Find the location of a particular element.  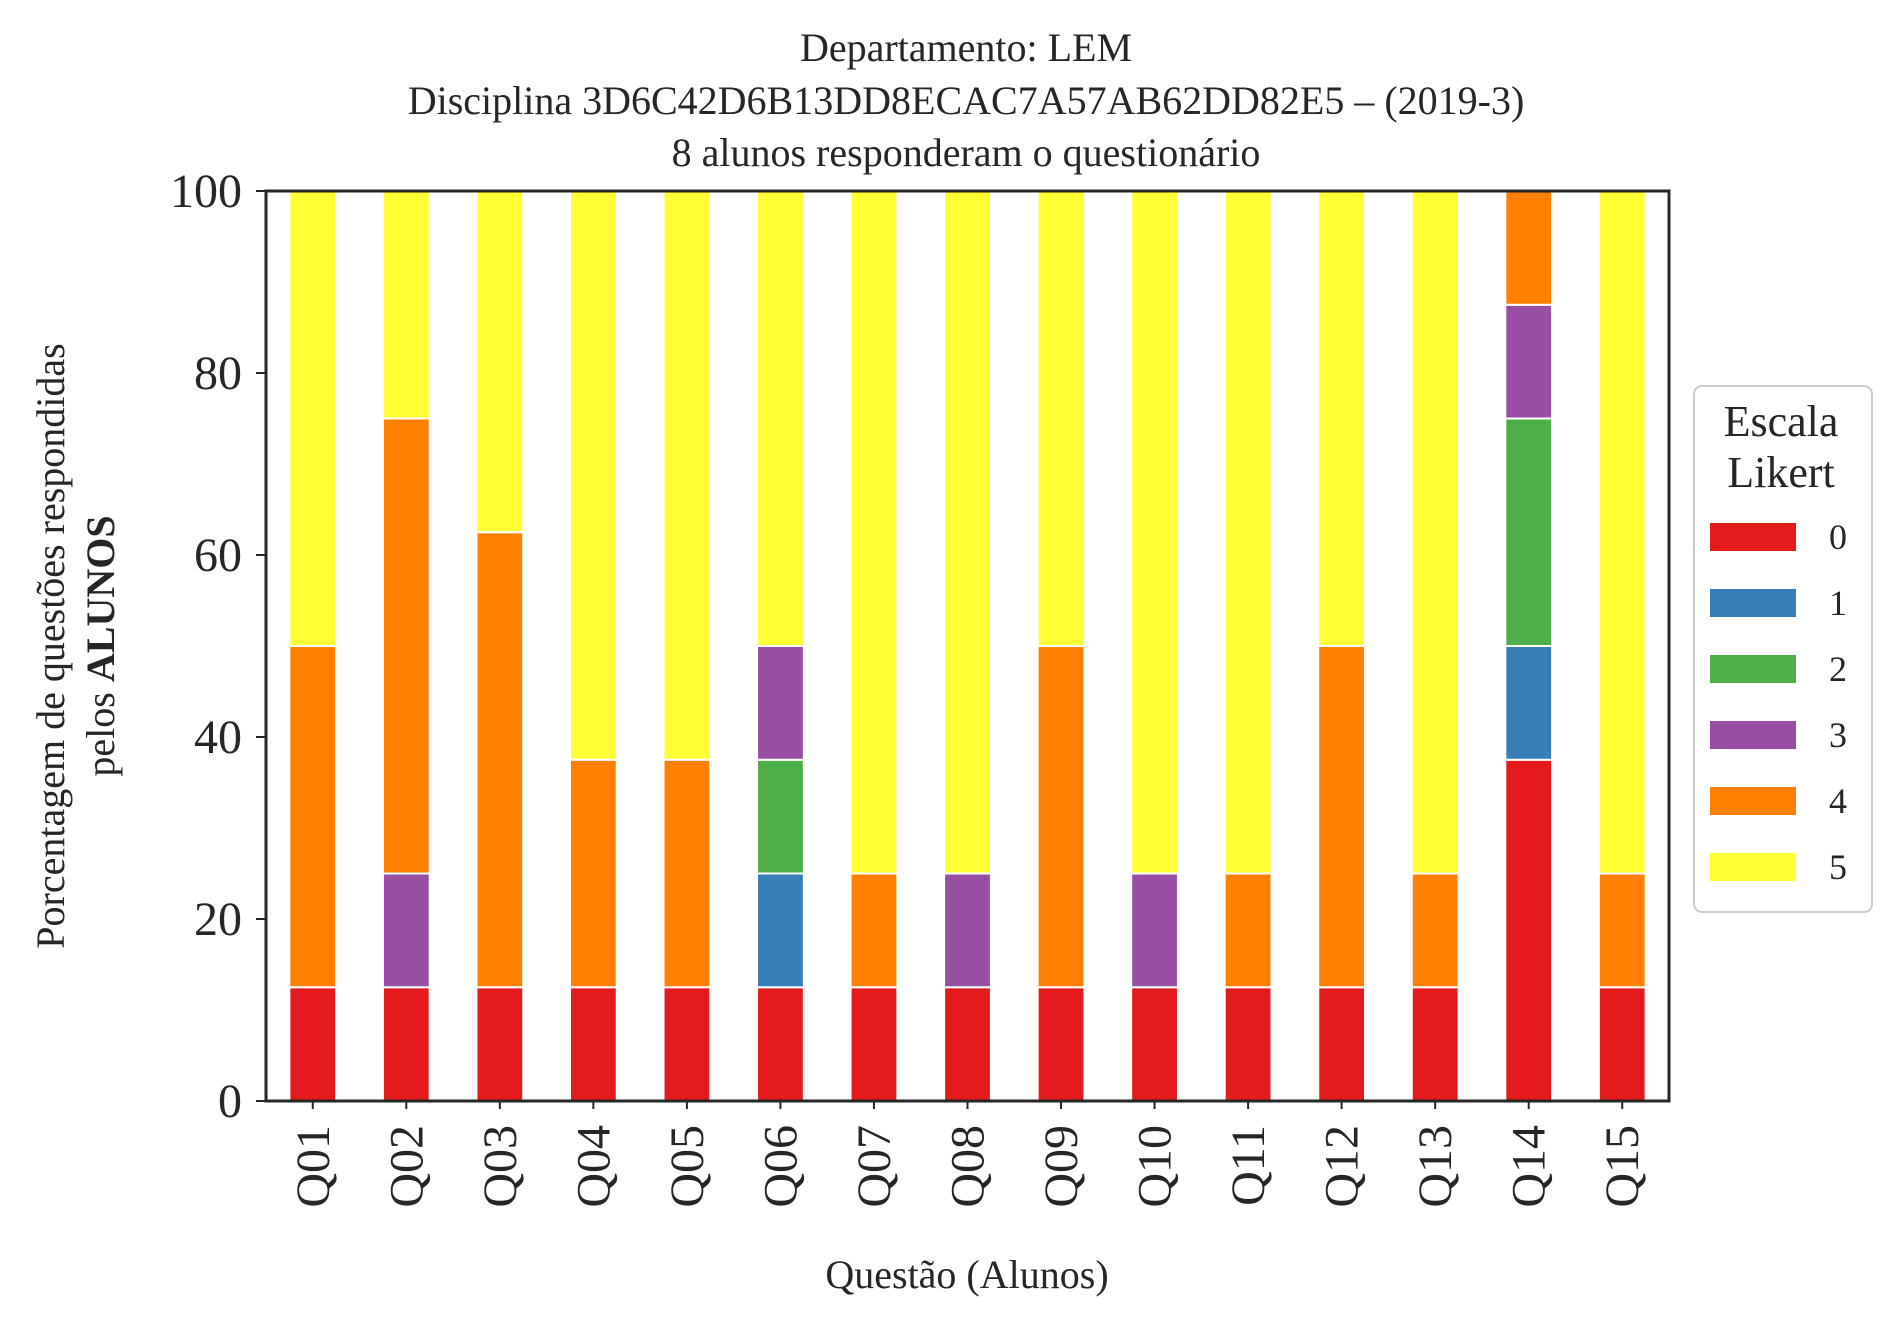

x-tick-label: Q04 is located at coordinates (593, 1166).